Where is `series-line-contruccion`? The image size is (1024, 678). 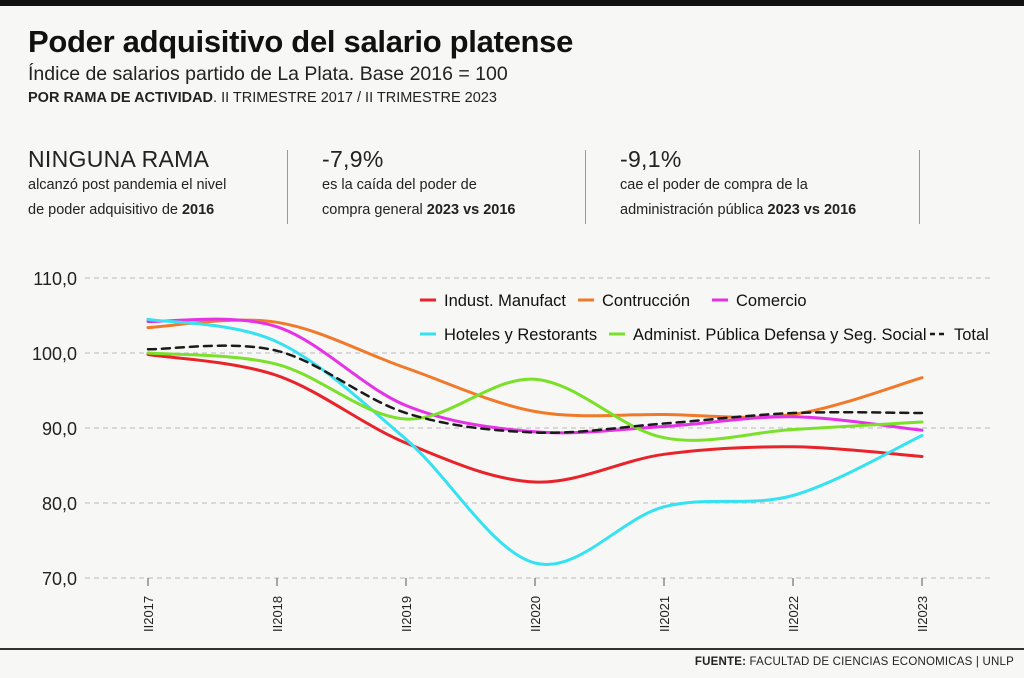 series-line-contruccion is located at coordinates (535, 368).